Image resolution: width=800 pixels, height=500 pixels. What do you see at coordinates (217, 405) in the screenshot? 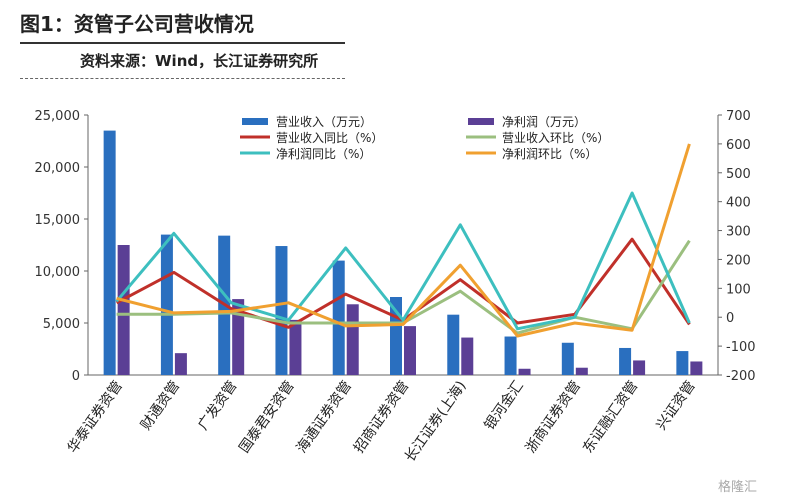
I see `x-tick-label: 广发资管` at bounding box center [217, 405].